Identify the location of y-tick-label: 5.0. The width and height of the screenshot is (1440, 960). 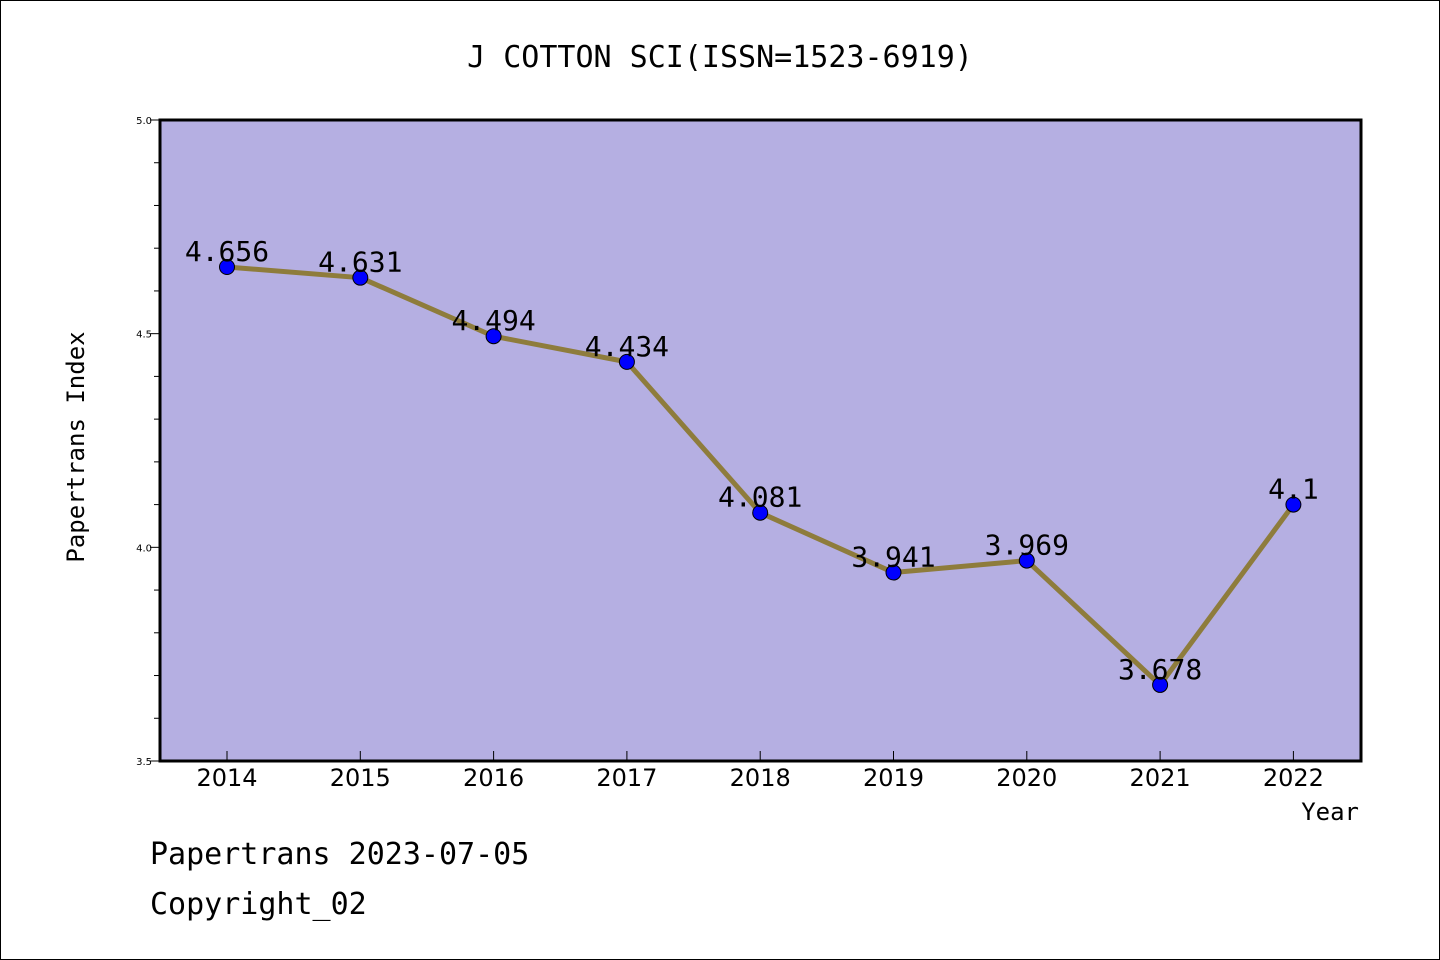
(144, 121).